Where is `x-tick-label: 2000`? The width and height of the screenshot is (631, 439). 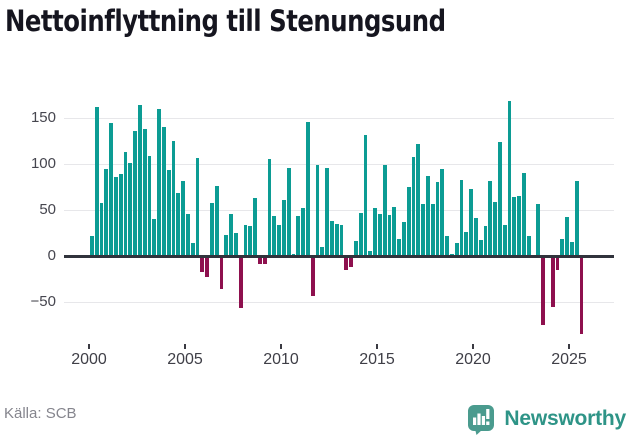
x-tick-label: 2000 is located at coordinates (89, 359).